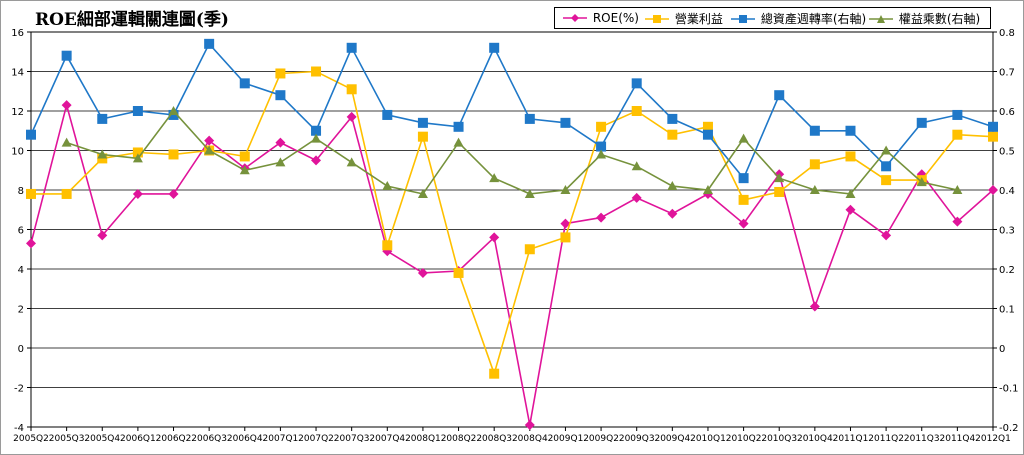  Describe the element at coordinates (174, 439) in the screenshot. I see `x-tick-label: 2006Q2` at that location.